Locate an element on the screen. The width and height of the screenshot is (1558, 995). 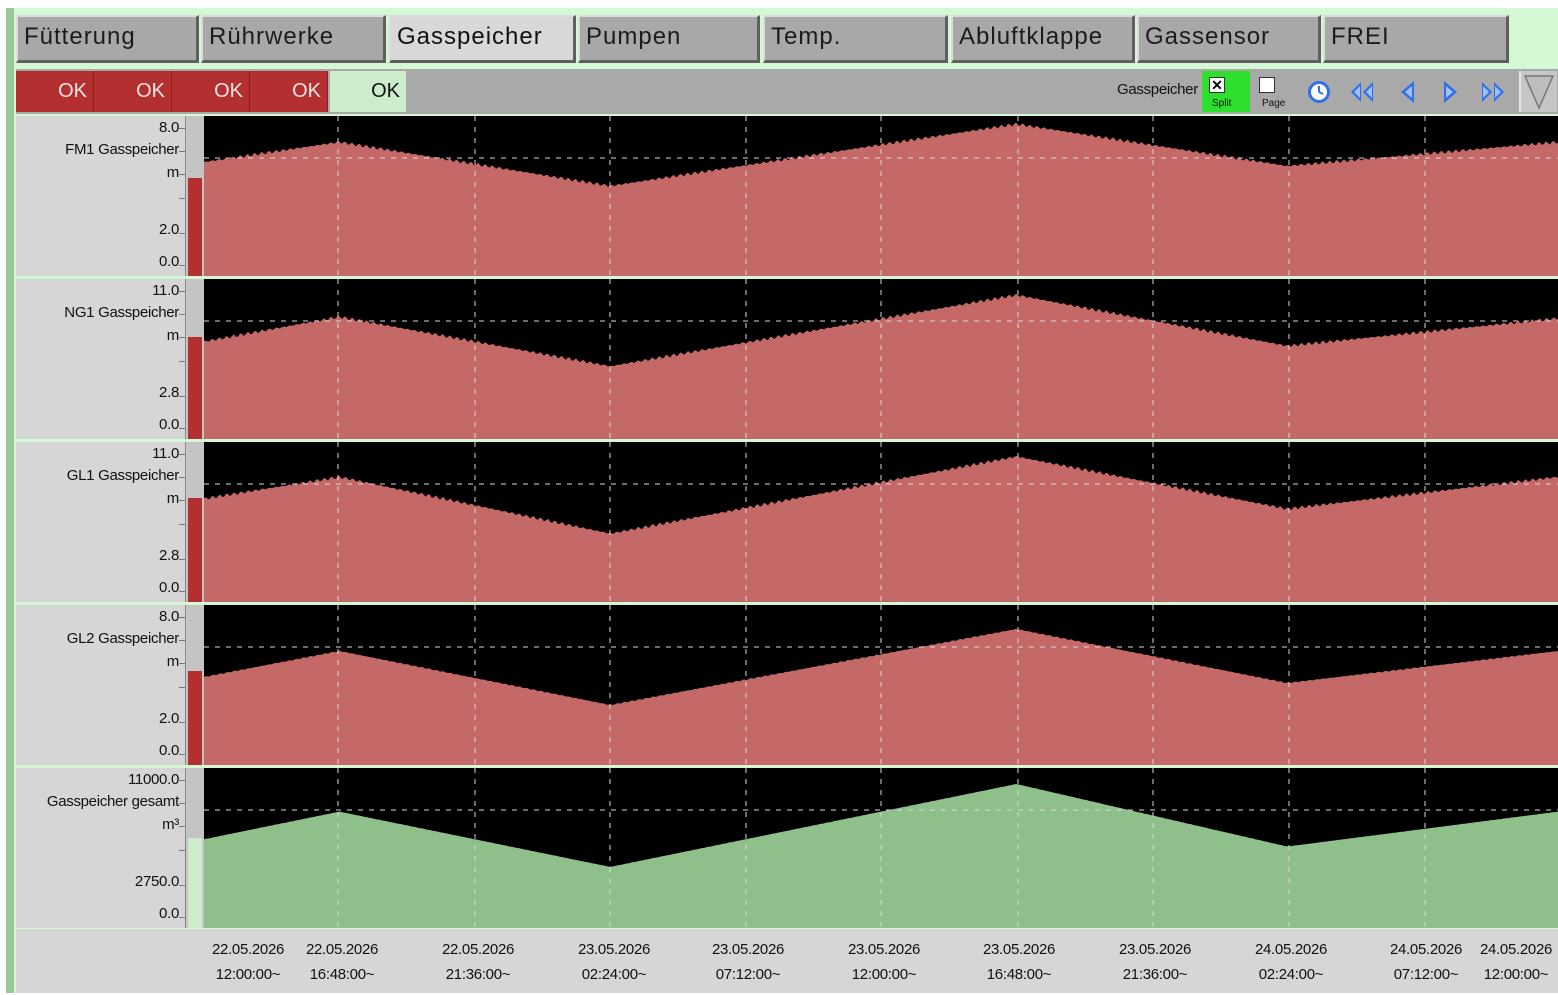
dropdown-triangle-icon is located at coordinates (1539, 92).